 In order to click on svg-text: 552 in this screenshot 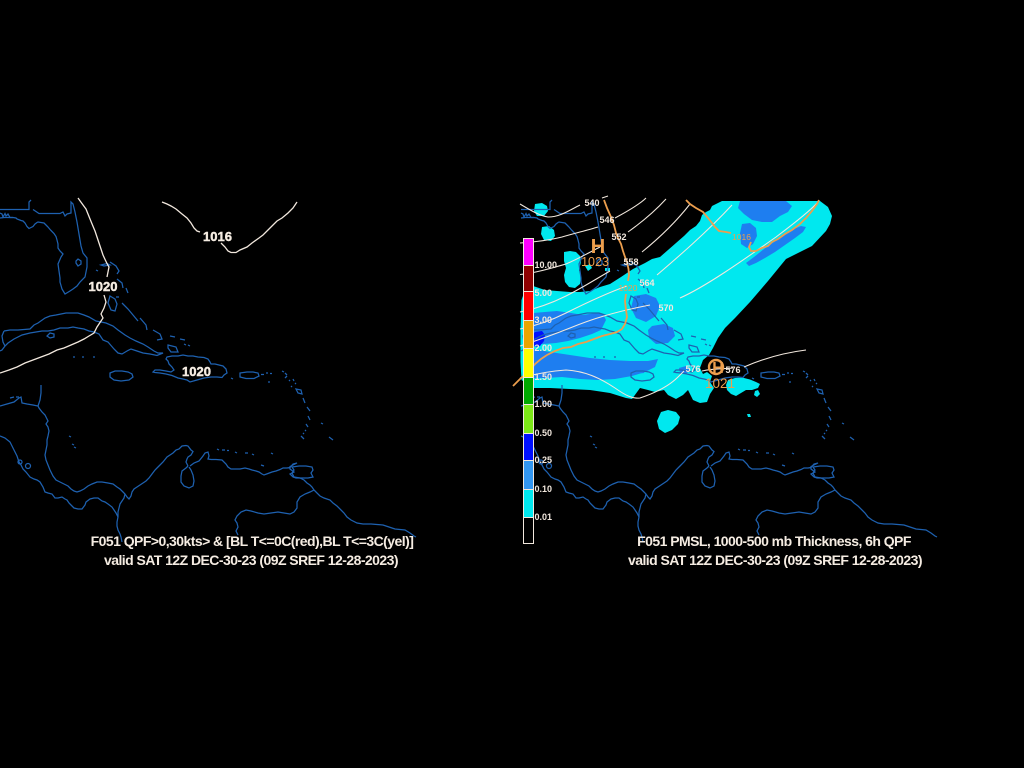, I will do `click(618, 237)`.